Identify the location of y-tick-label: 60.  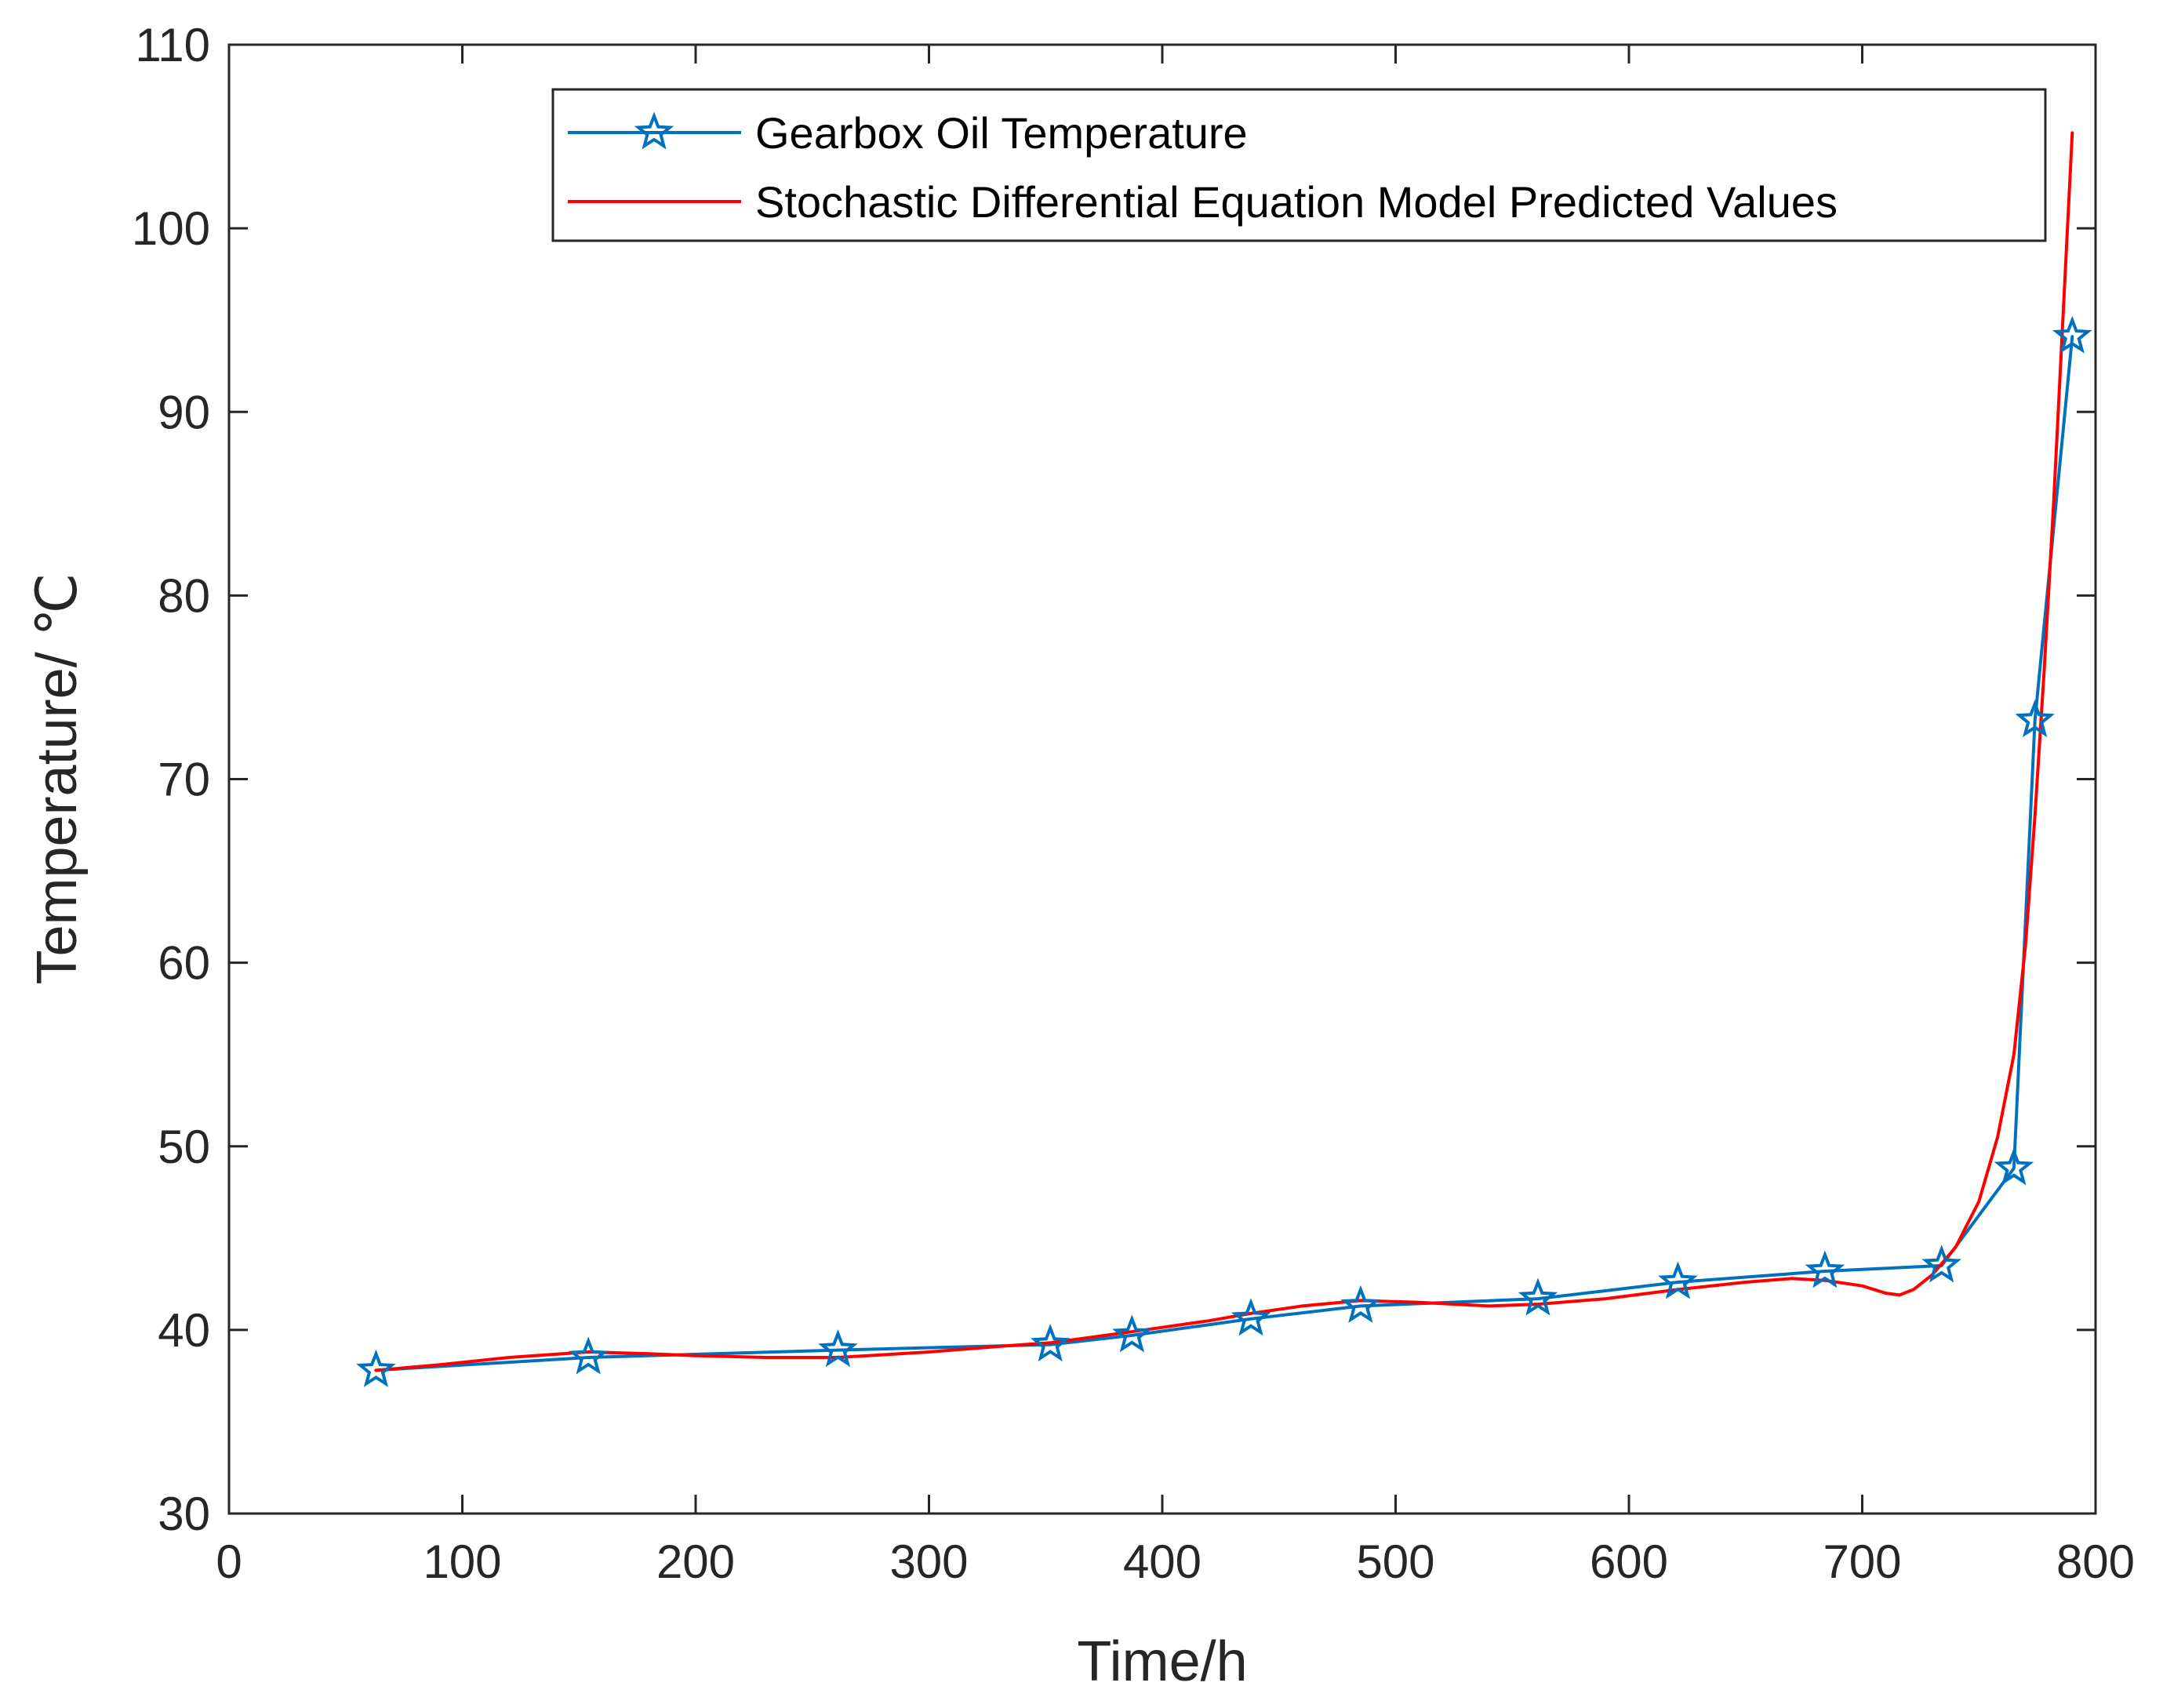
(184, 963).